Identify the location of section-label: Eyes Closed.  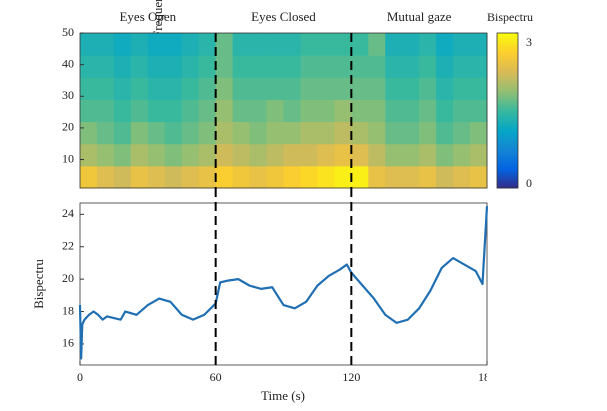
(283, 16).